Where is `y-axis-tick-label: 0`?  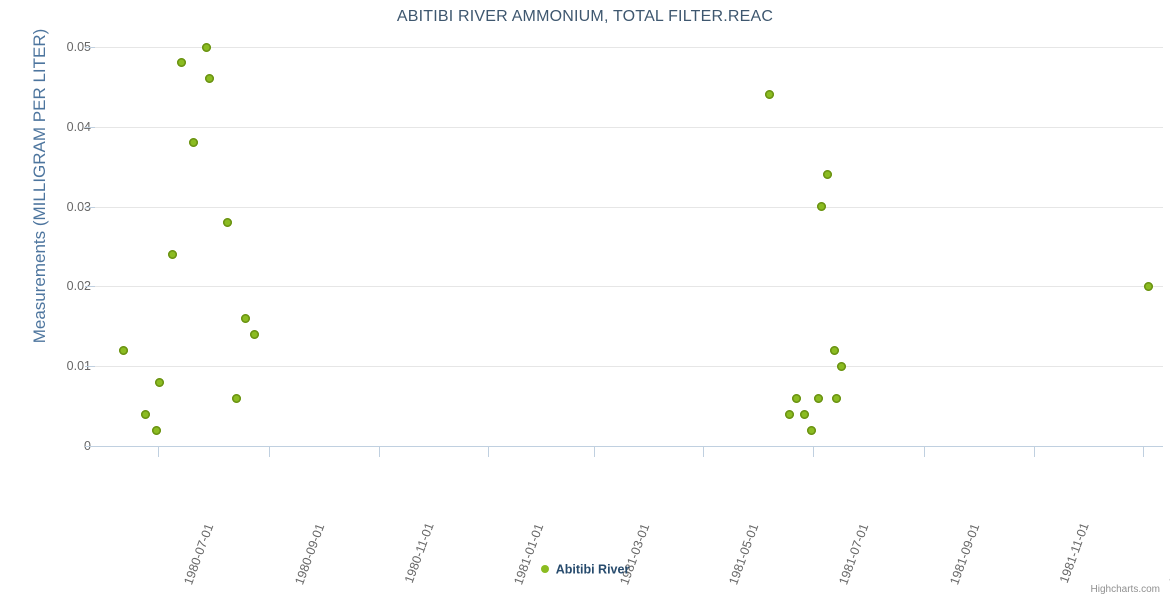
y-axis-tick-label: 0 is located at coordinates (45, 446).